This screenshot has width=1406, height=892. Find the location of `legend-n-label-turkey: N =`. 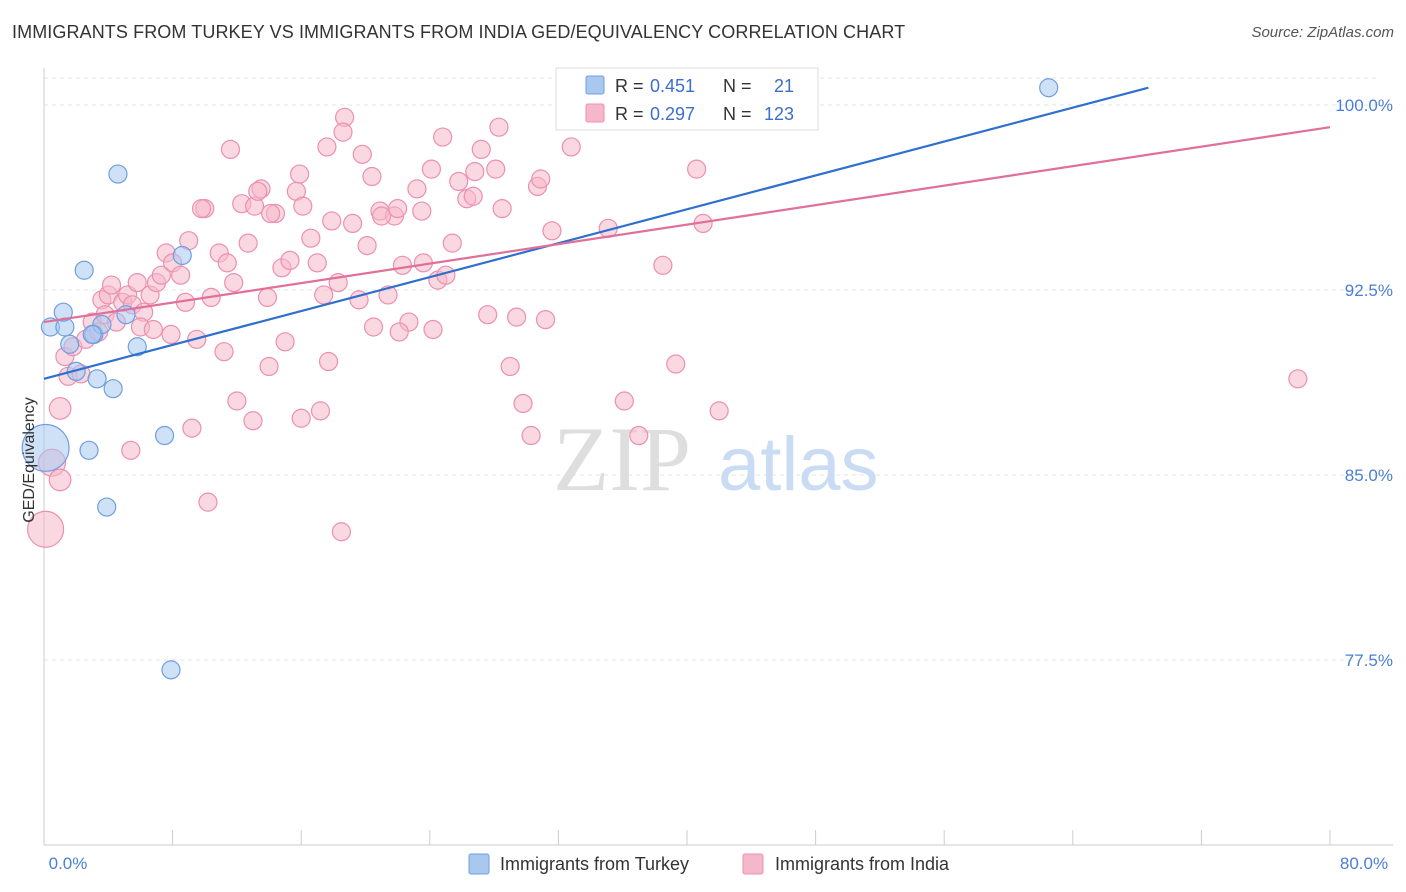

legend-n-label-turkey: N = is located at coordinates (737, 86).